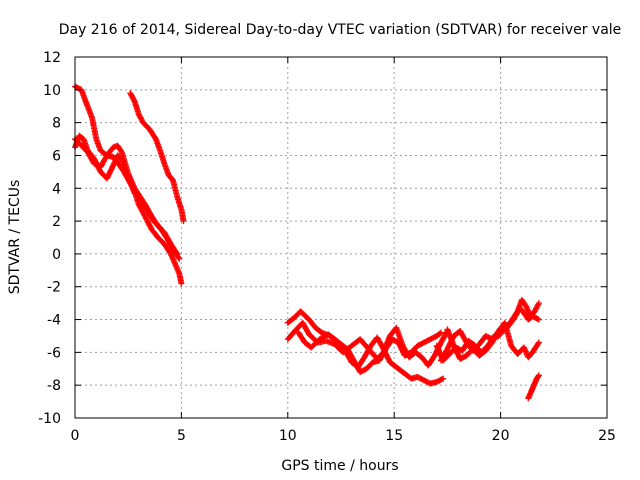 The width and height of the screenshot is (640, 480). What do you see at coordinates (501, 436) in the screenshot?
I see `x-tick-label: 20` at bounding box center [501, 436].